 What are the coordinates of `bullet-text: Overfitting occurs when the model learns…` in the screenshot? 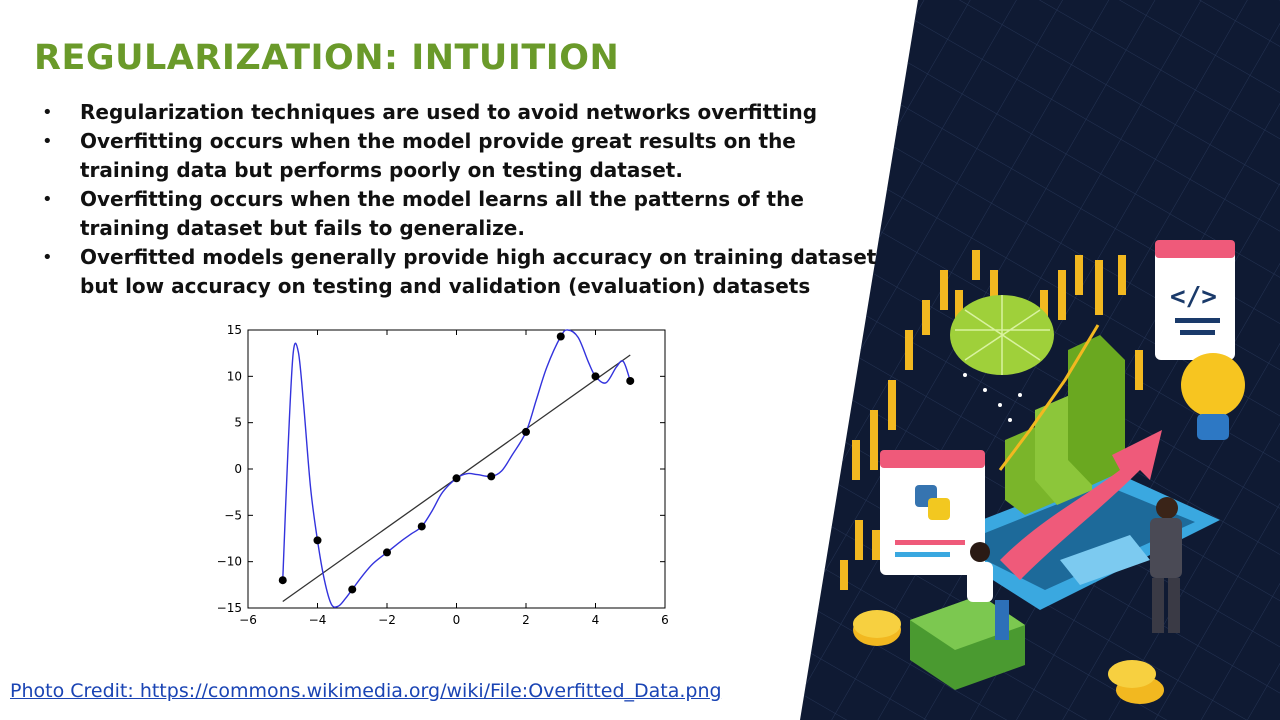 It's located at (442, 213).